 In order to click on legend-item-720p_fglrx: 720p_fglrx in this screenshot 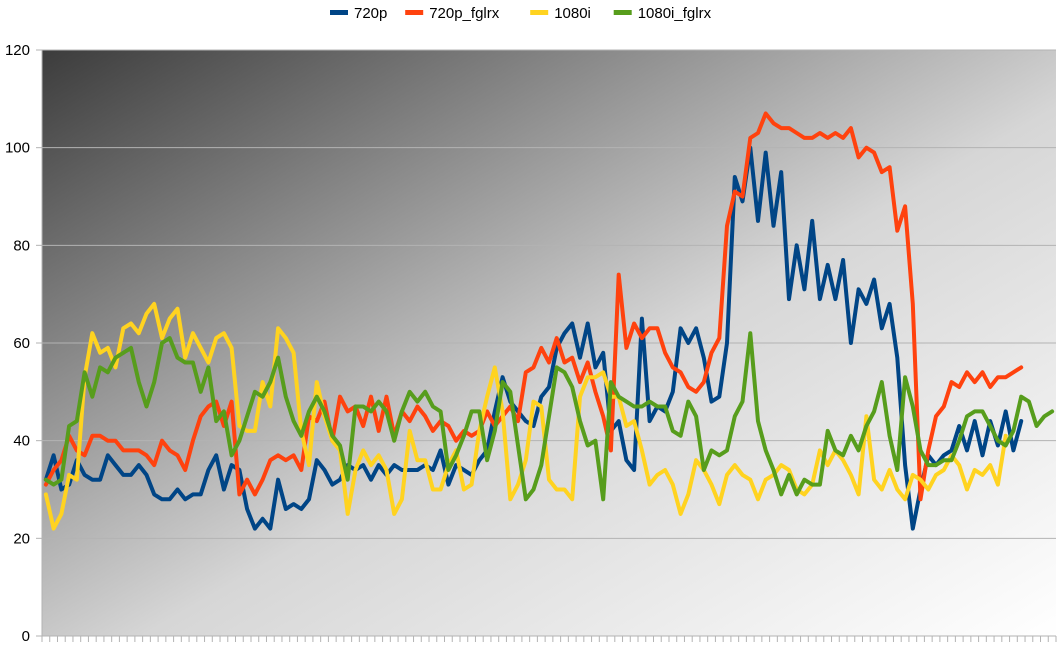, I will do `click(452, 13)`.